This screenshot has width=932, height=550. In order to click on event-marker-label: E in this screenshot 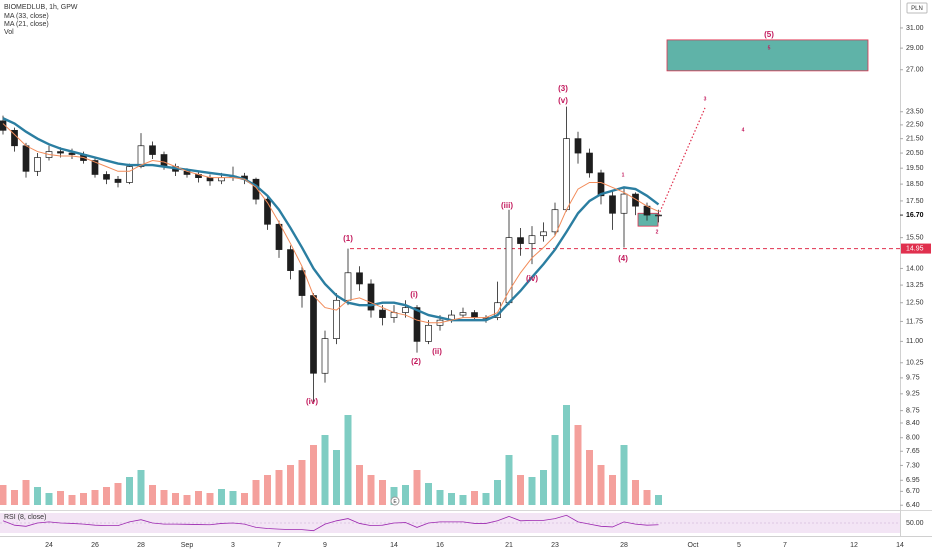, I will do `click(395, 502)`.